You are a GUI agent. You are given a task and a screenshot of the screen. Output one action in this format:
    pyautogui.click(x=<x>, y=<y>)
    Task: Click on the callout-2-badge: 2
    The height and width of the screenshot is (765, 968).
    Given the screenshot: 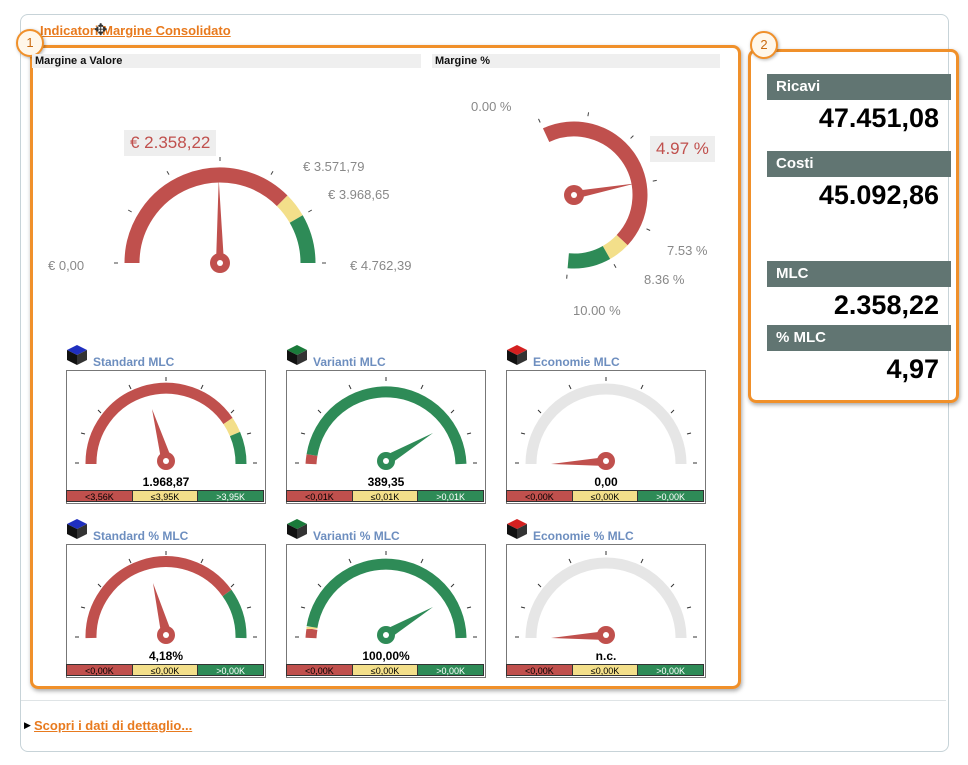 What is the action you would take?
    pyautogui.click(x=764, y=45)
    